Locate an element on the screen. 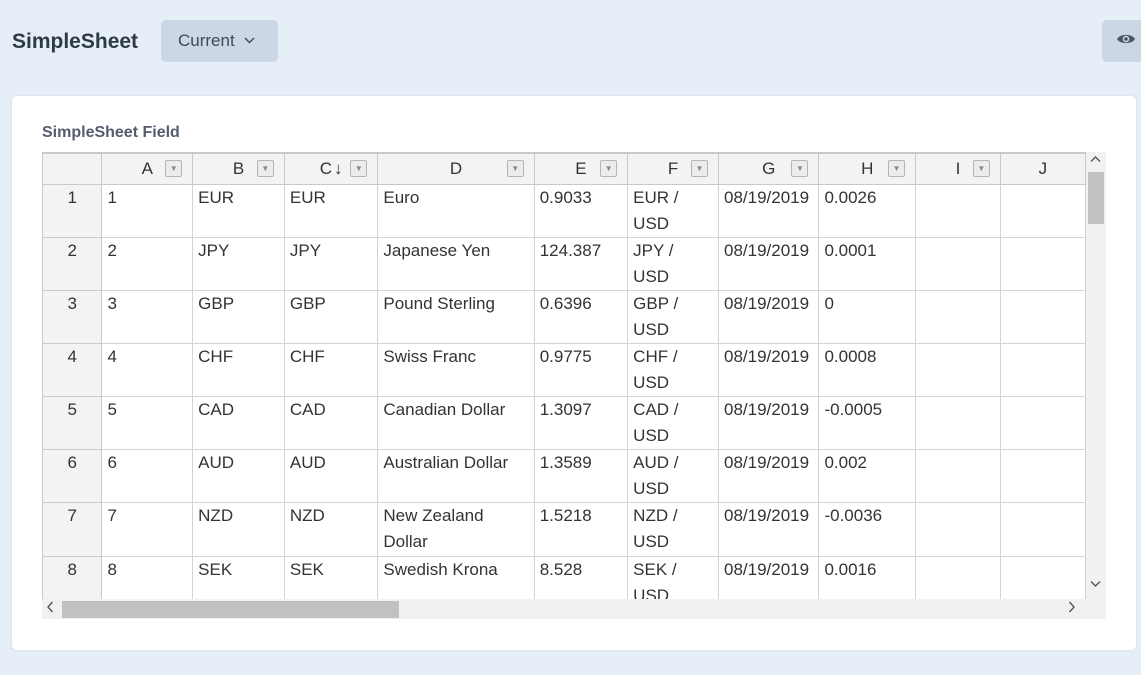  vertical-scroll-thumb is located at coordinates (1096, 198).